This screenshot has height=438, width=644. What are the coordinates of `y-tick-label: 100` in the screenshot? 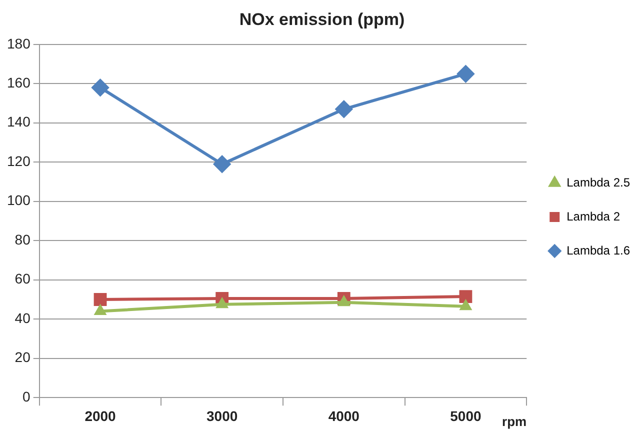 It's located at (19, 200).